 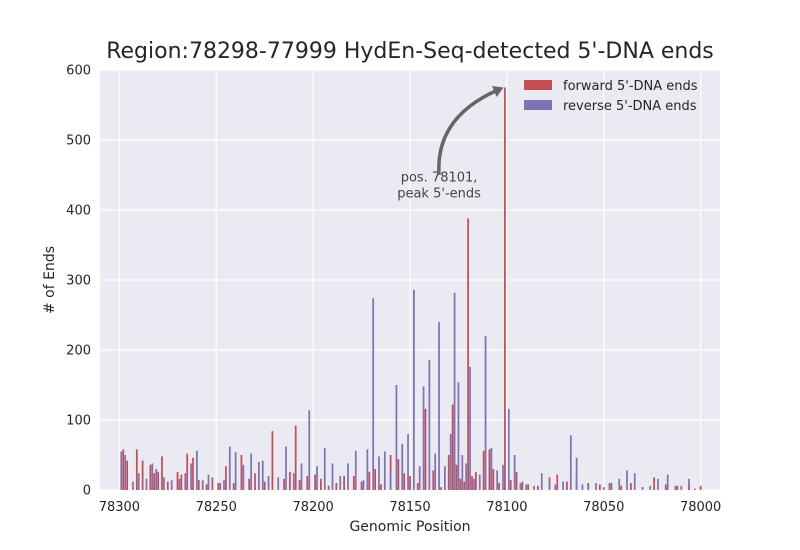 What do you see at coordinates (506, 507) in the screenshot?
I see `x-tick-label: 78100` at bounding box center [506, 507].